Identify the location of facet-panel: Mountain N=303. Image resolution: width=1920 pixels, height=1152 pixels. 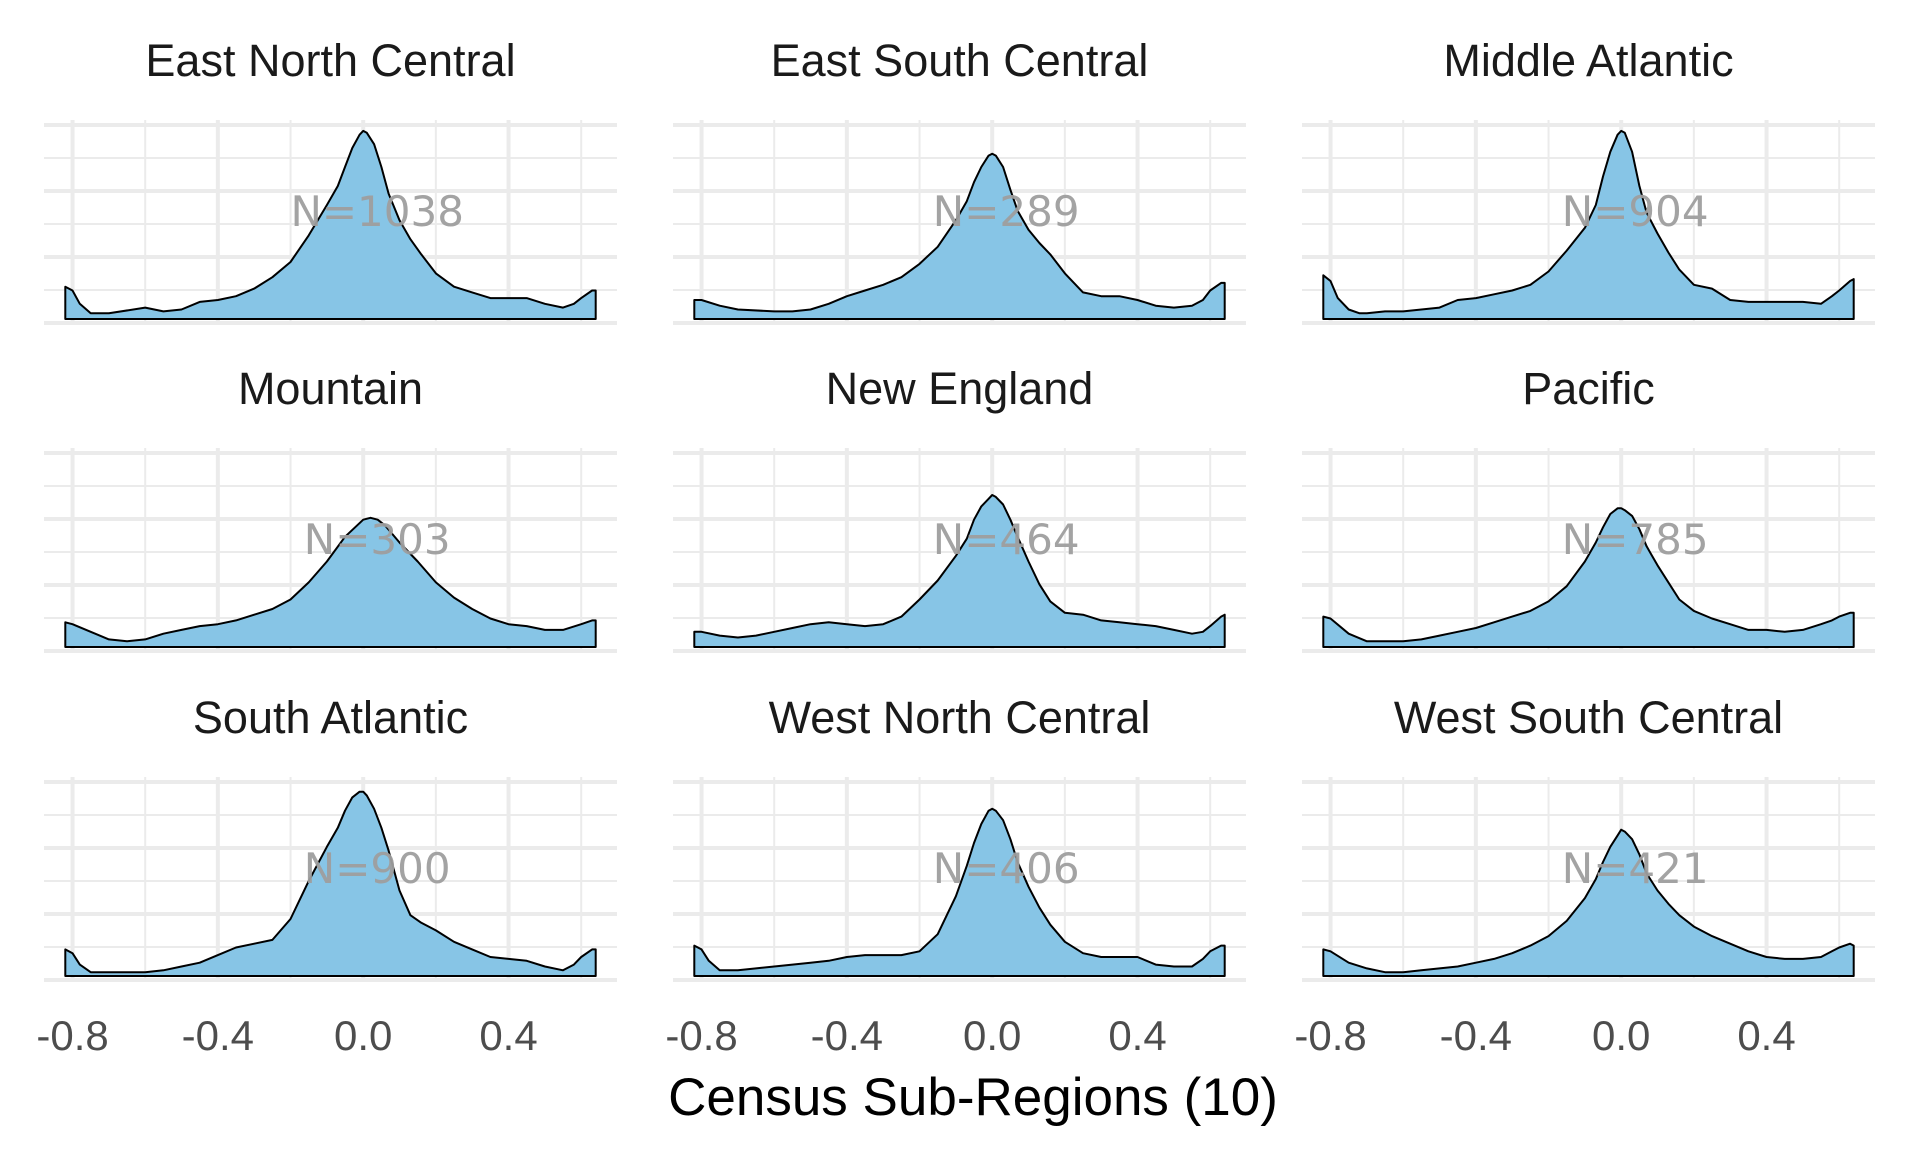
(330, 508).